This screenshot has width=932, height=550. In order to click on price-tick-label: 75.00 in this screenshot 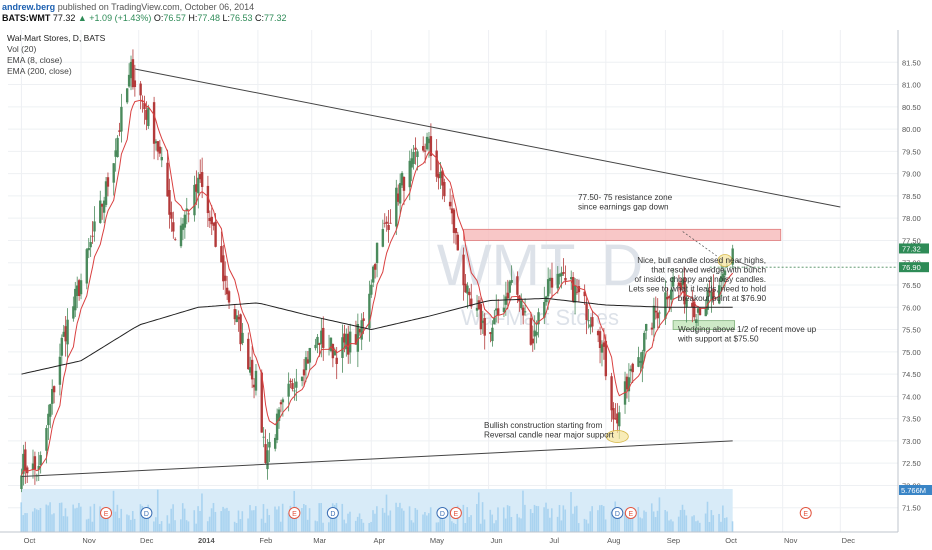, I will do `click(911, 352)`.